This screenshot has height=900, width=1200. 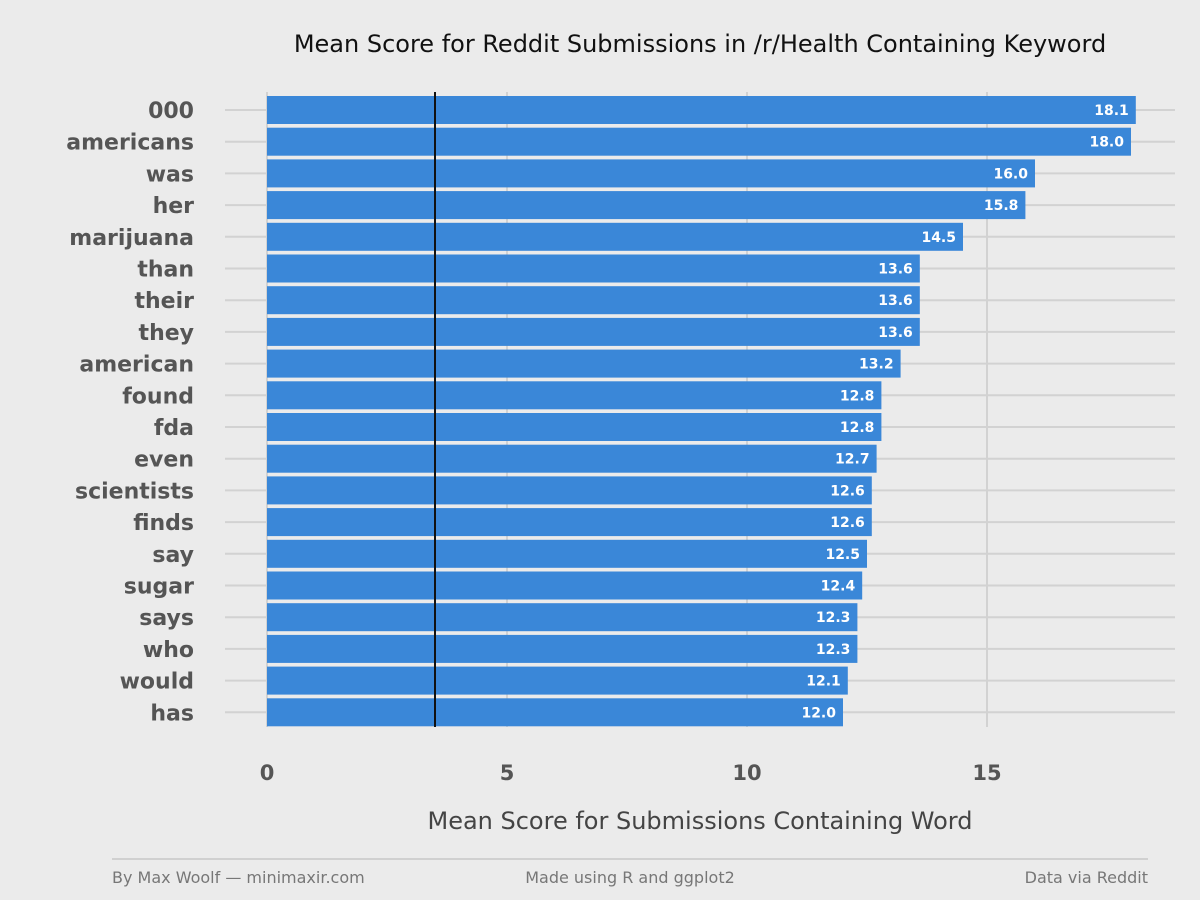 What do you see at coordinates (938, 238) in the screenshot?
I see `bar-value-label: 14.5` at bounding box center [938, 238].